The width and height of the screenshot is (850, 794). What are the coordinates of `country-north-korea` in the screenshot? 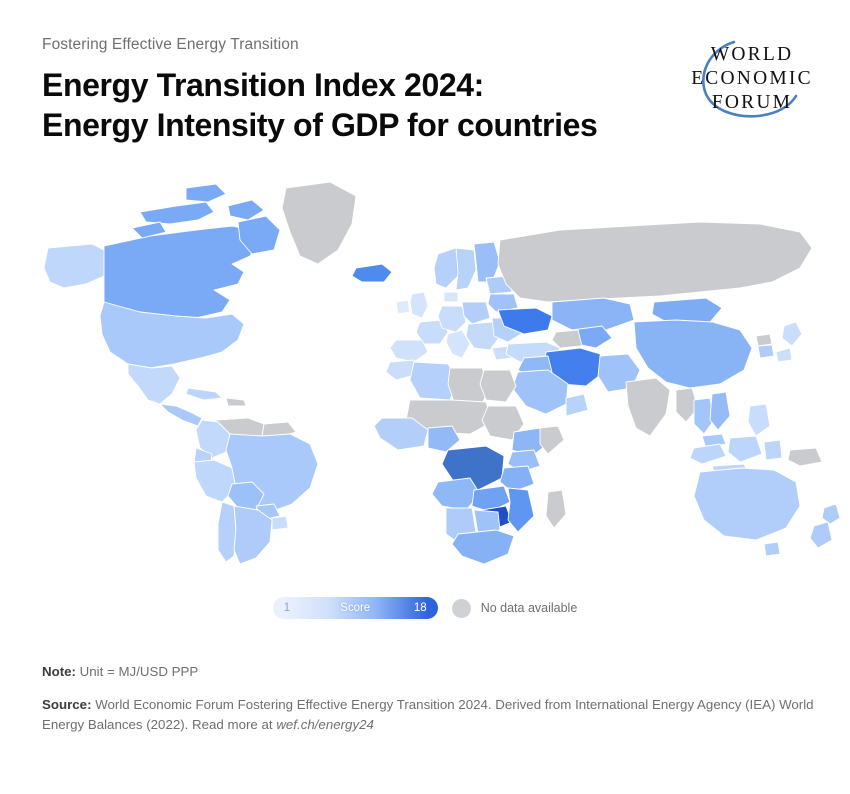 It's located at (764, 340).